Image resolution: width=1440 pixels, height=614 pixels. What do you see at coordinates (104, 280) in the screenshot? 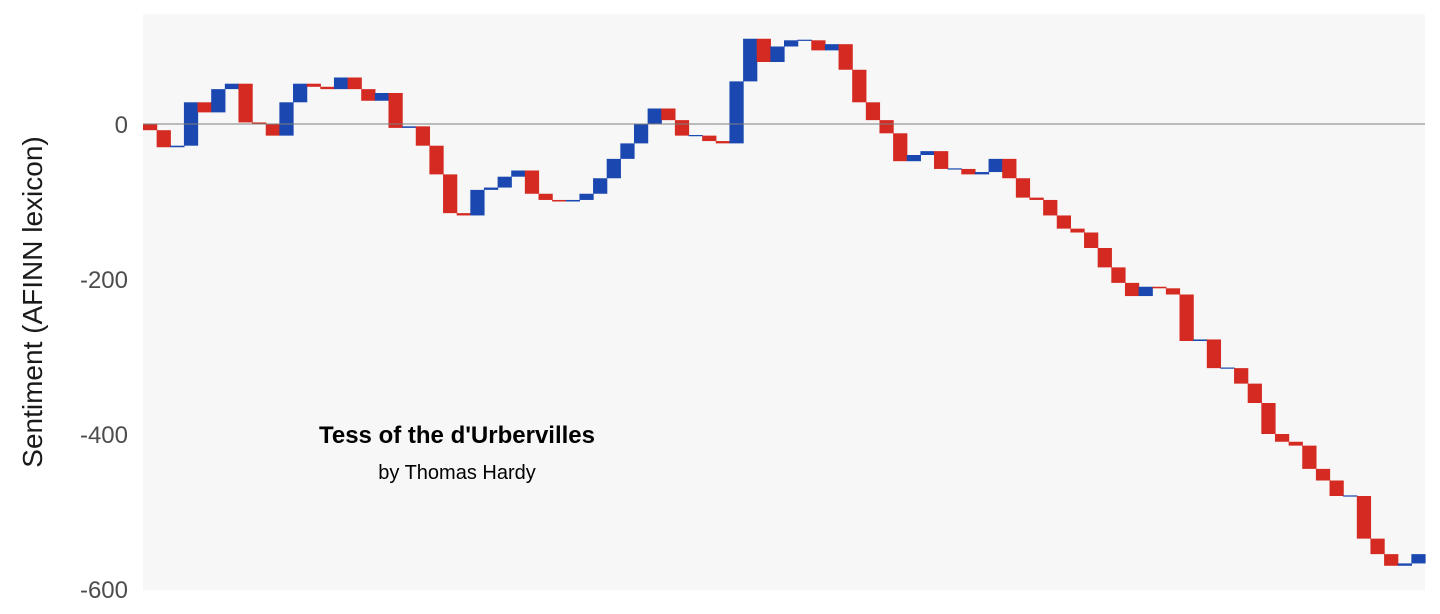
I see `y-tick-label: -200` at bounding box center [104, 280].